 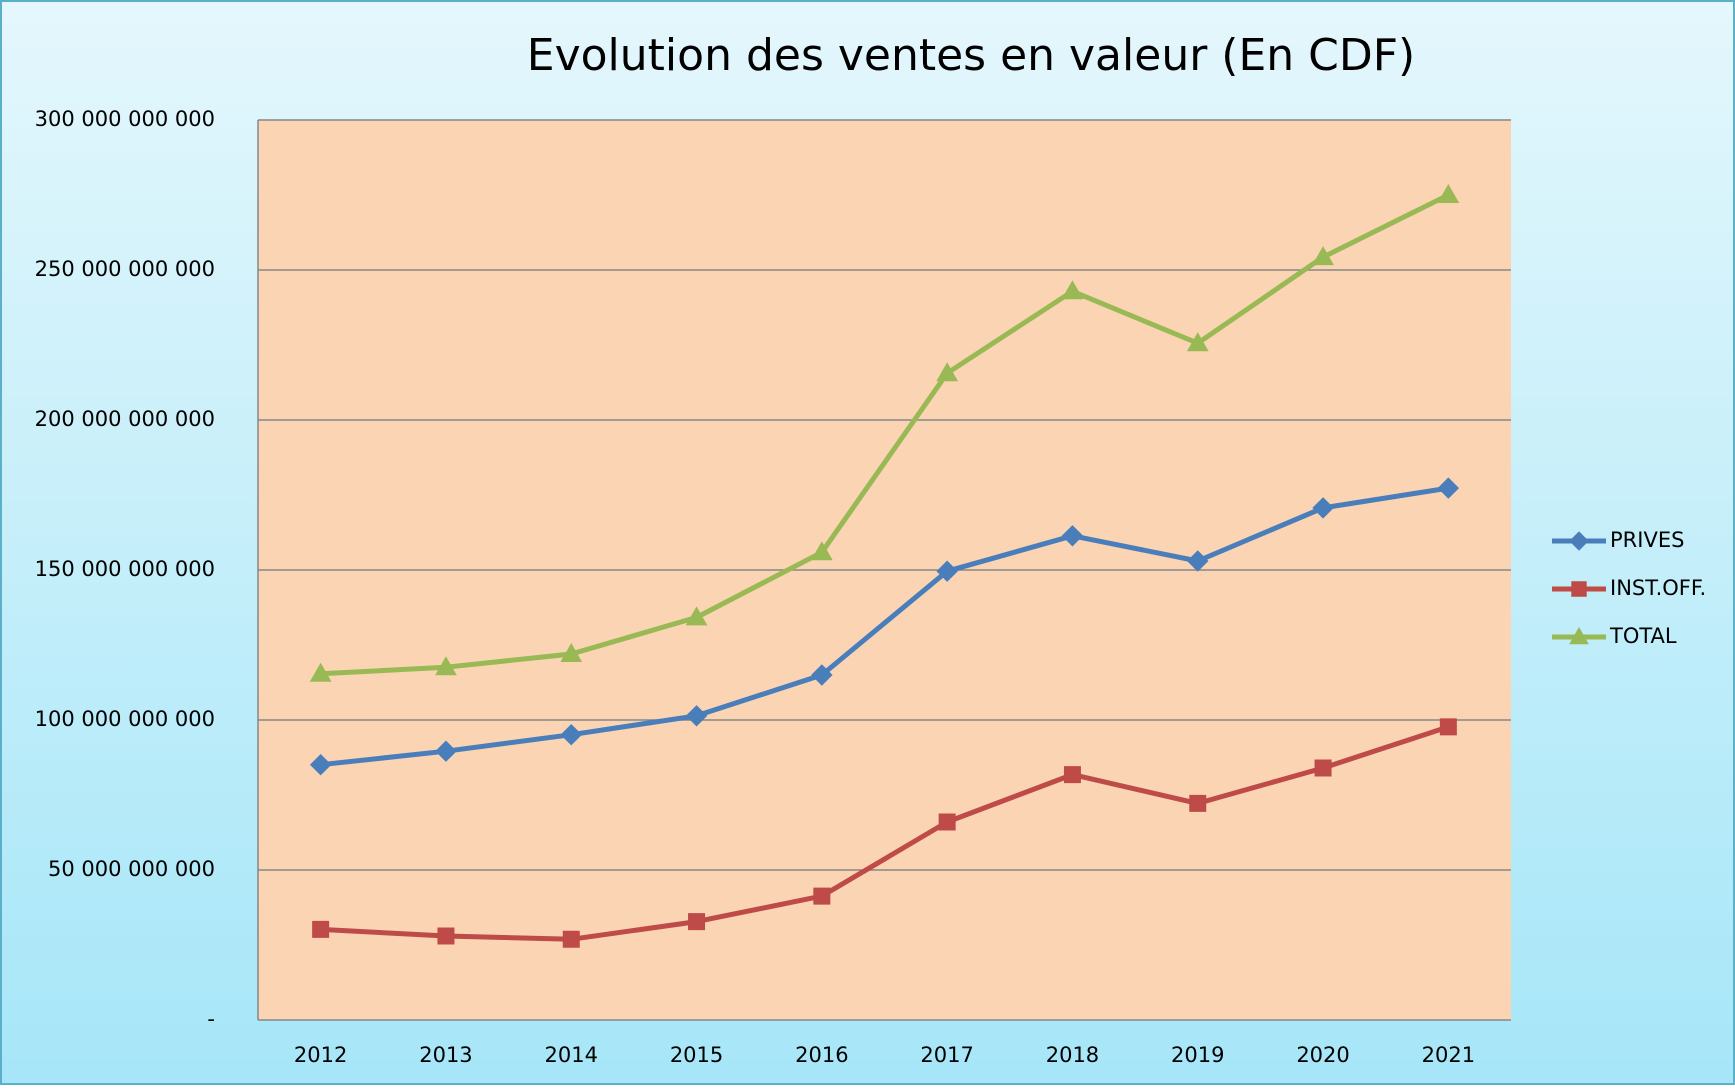 What do you see at coordinates (125, 719) in the screenshot?
I see `y-tick-label: 100 000 000 000` at bounding box center [125, 719].